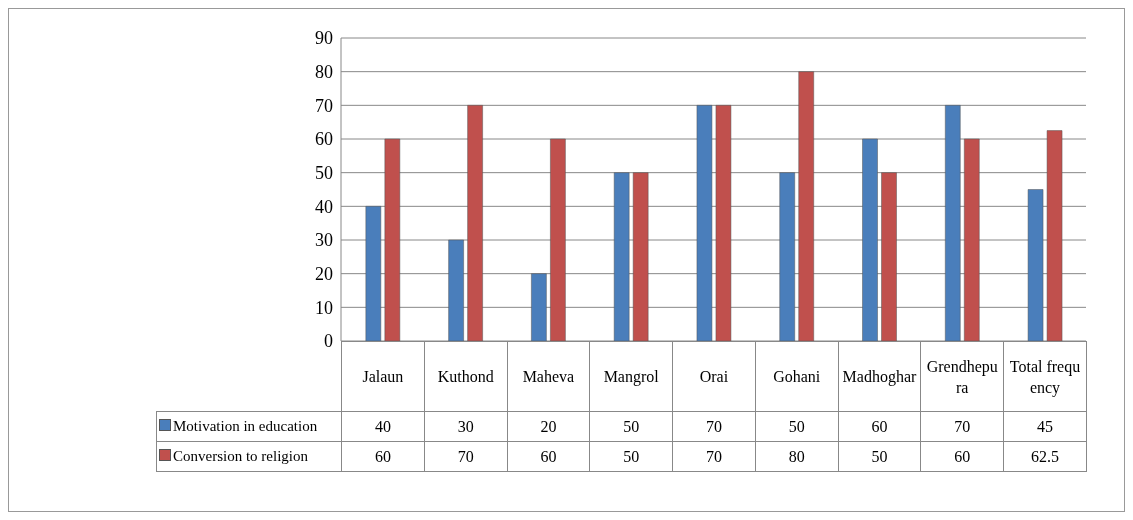 This screenshot has height=520, width=1133. Describe the element at coordinates (797, 456) in the screenshot. I see `data-label: 80` at that location.